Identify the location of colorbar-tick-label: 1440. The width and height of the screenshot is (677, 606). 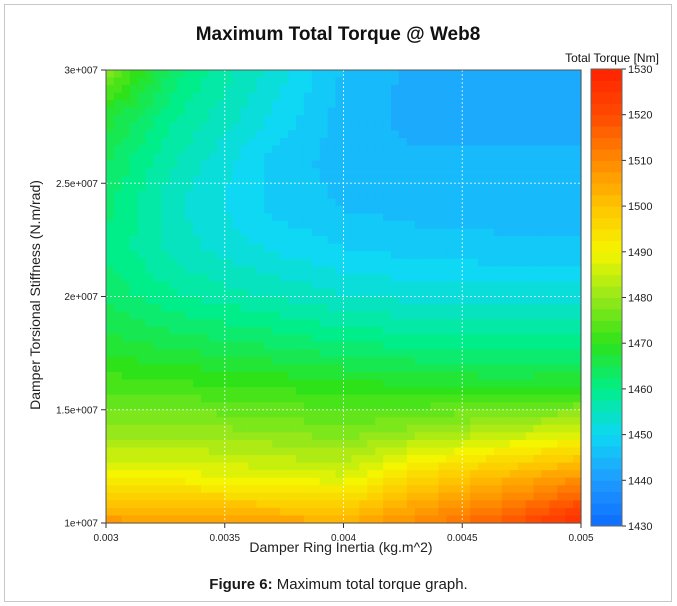
(640, 481).